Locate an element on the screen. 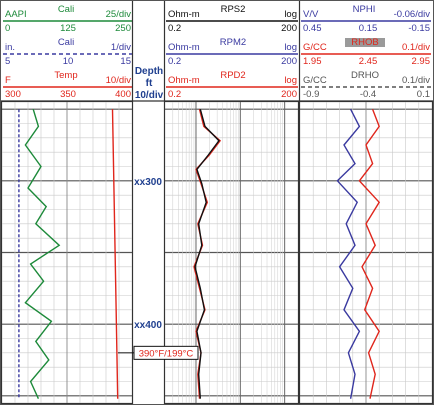 This screenshot has height=410, width=434. track3-series-0-nphi-curve is located at coordinates (348, 253).